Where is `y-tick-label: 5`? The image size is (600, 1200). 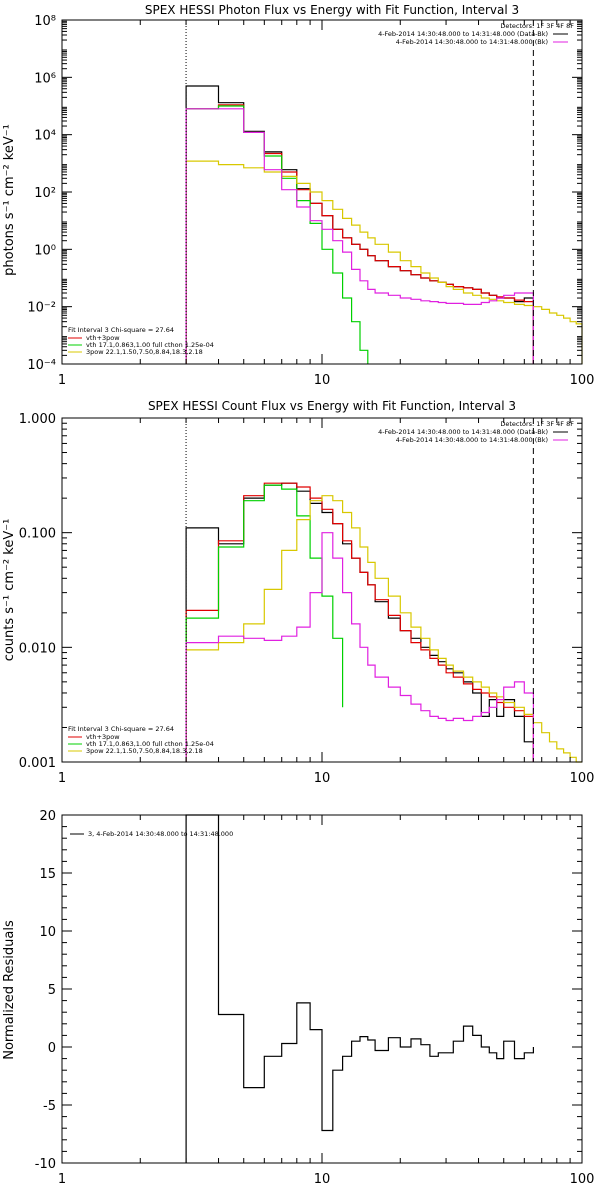 y-tick-label: 5 is located at coordinates (52, 990).